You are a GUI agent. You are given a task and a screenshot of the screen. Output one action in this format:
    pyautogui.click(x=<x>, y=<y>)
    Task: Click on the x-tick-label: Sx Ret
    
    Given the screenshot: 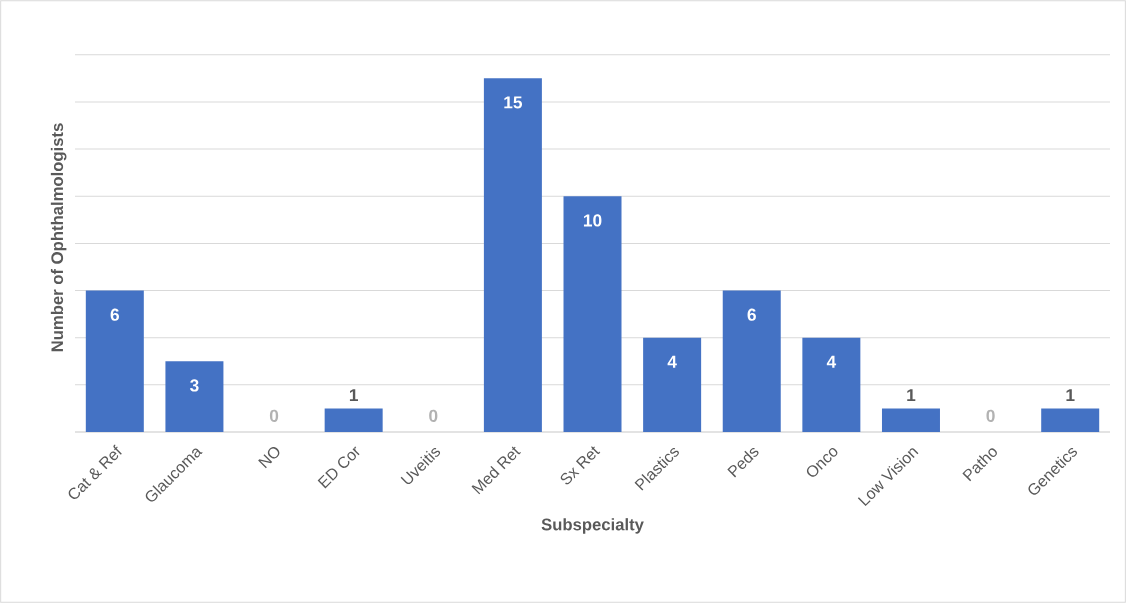 What is the action you would take?
    pyautogui.click(x=580, y=465)
    